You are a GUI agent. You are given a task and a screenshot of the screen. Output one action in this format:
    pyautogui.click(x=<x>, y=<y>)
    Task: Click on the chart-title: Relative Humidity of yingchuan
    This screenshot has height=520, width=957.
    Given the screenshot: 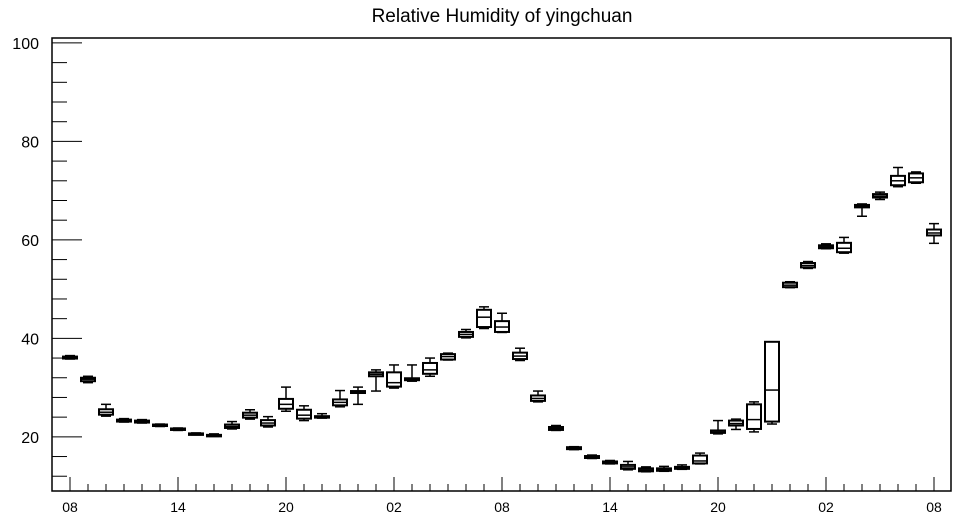 What is the action you would take?
    pyautogui.click(x=502, y=16)
    